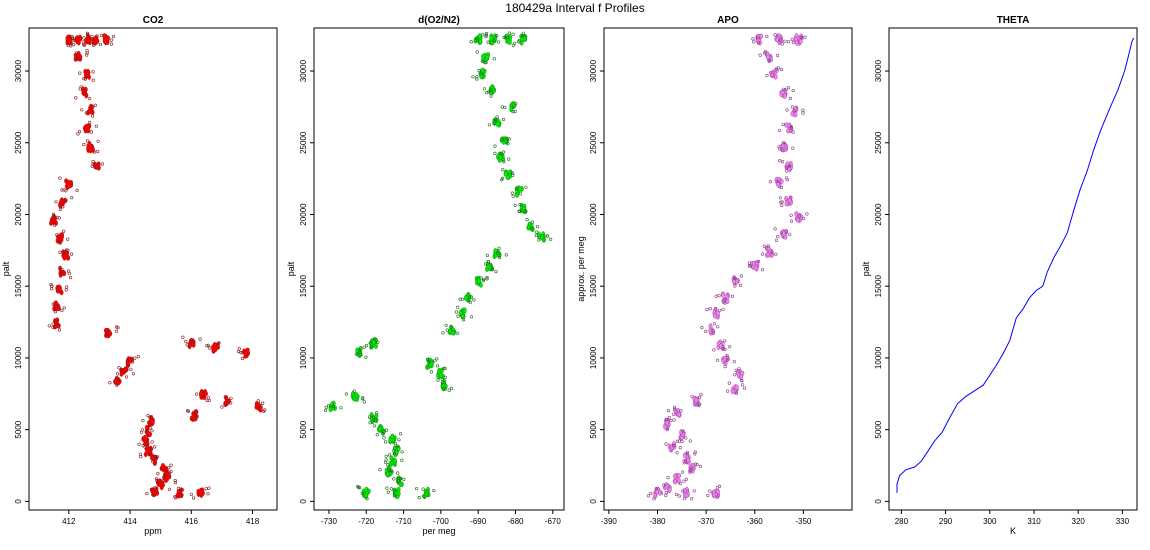 The width and height of the screenshot is (1150, 550). Describe the element at coordinates (303, 70) in the screenshot. I see `y-tick-label: 30000` at that location.